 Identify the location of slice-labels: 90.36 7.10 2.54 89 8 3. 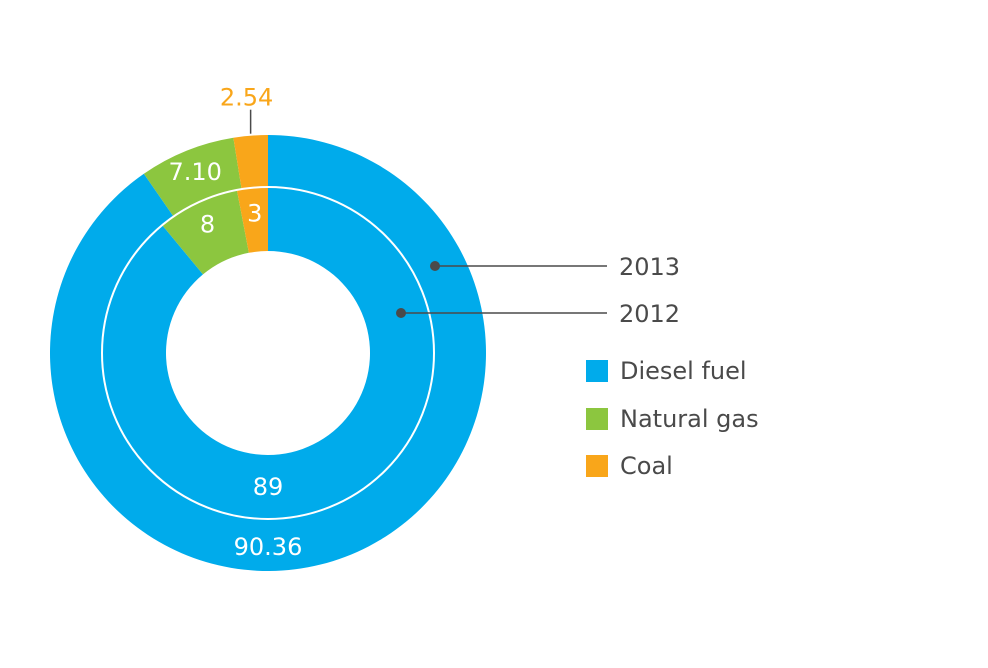
(235, 322).